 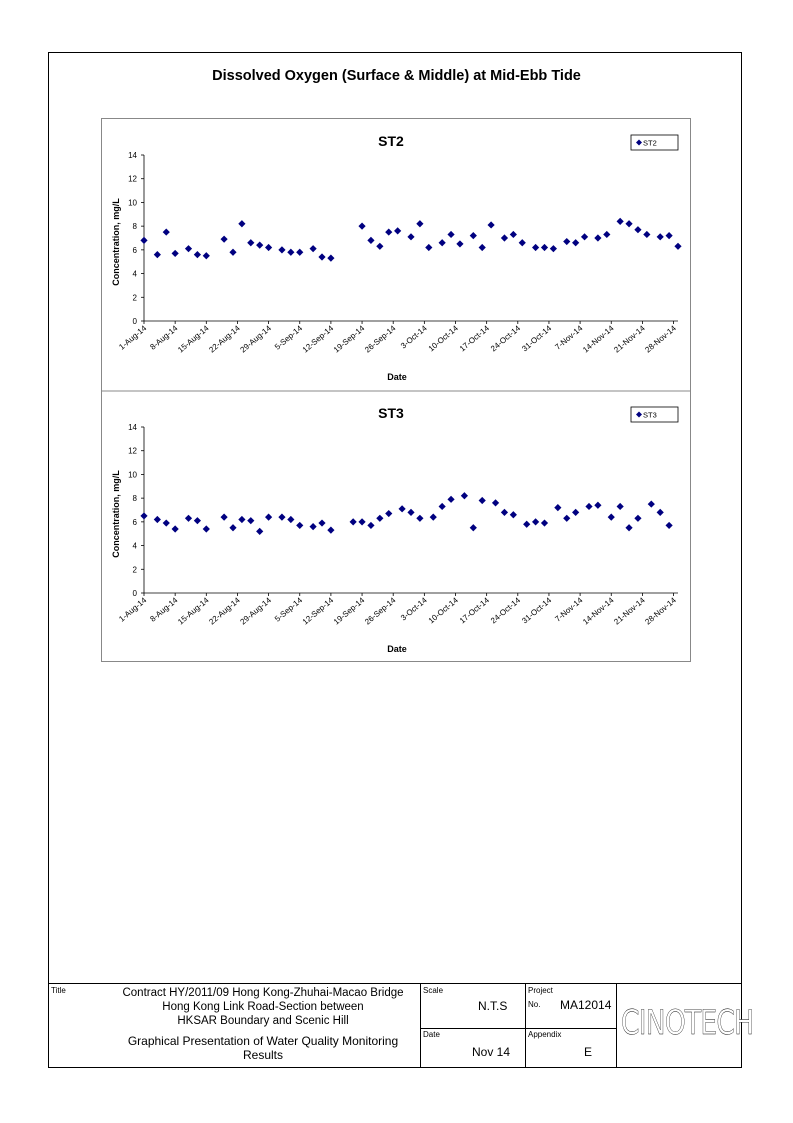 What do you see at coordinates (660, 338) in the screenshot?
I see `x-tick-label: 28-Nov-14` at bounding box center [660, 338].